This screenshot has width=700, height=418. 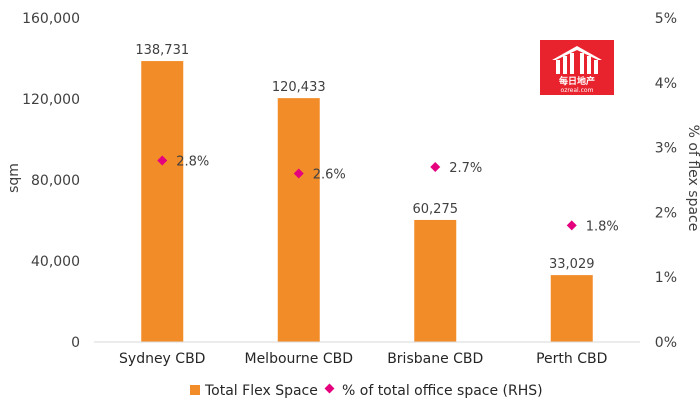 What do you see at coordinates (572, 264) in the screenshot?
I see `bar-value-label: 33,029` at bounding box center [572, 264].